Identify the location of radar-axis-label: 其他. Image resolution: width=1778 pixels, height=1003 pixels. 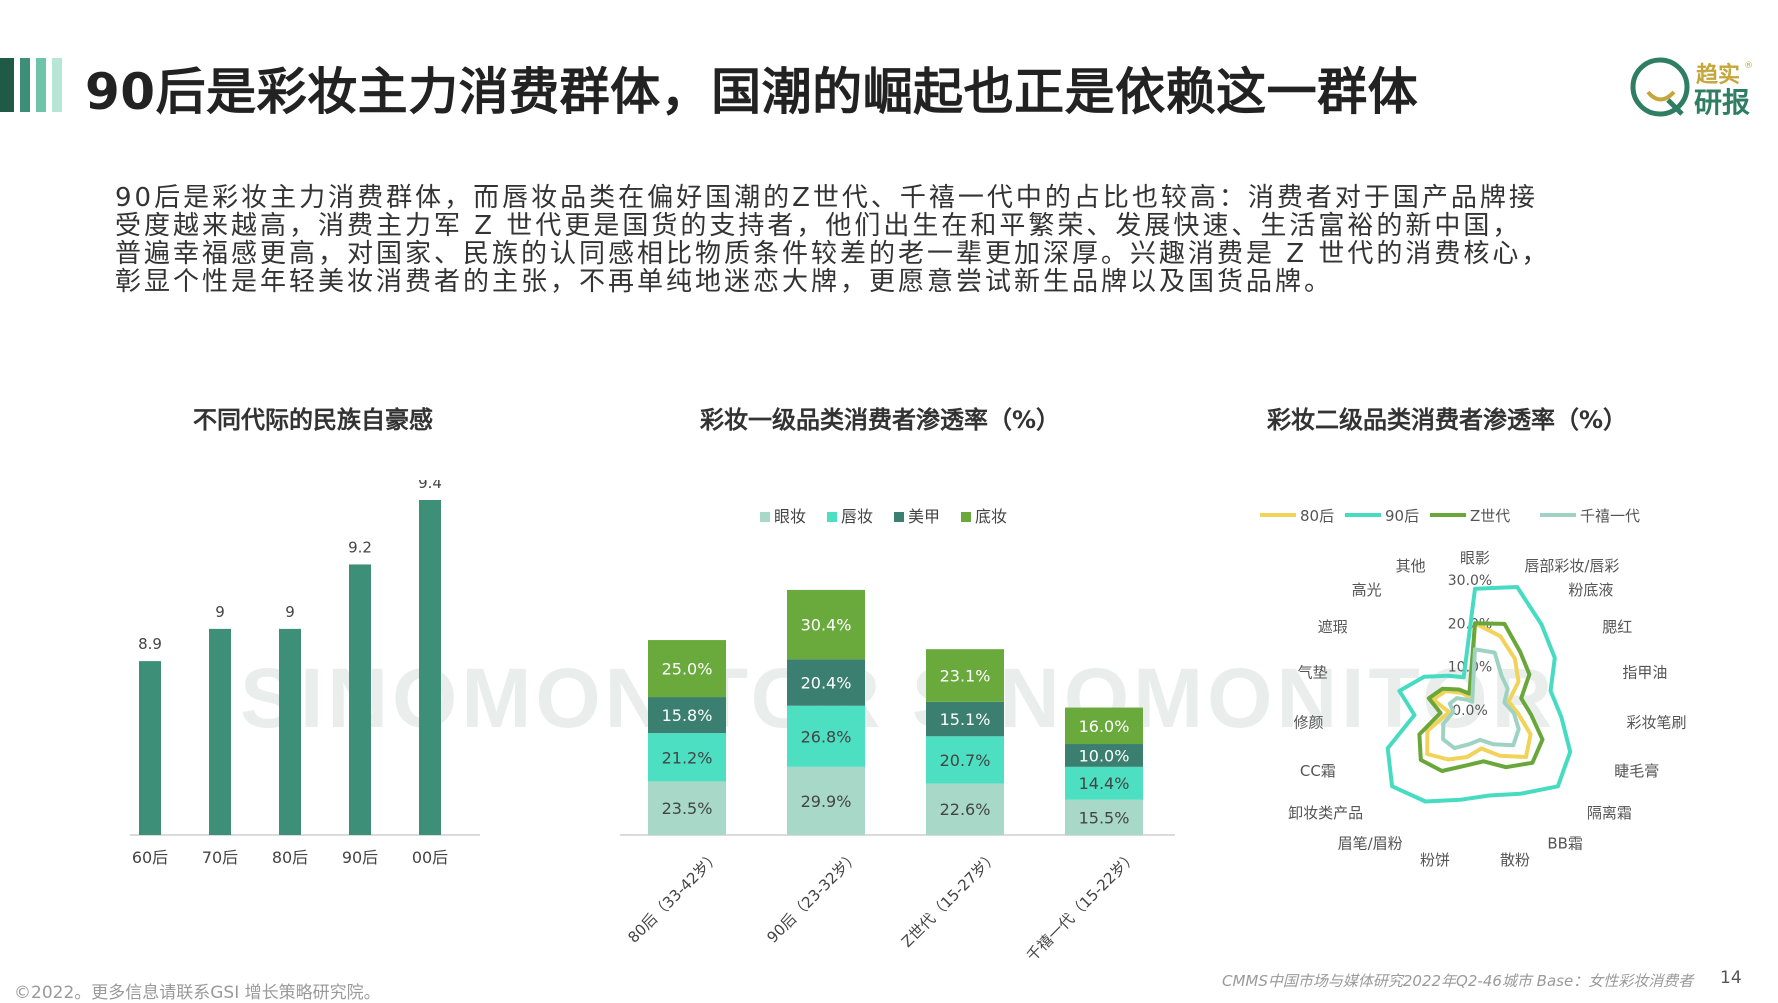
(1411, 566).